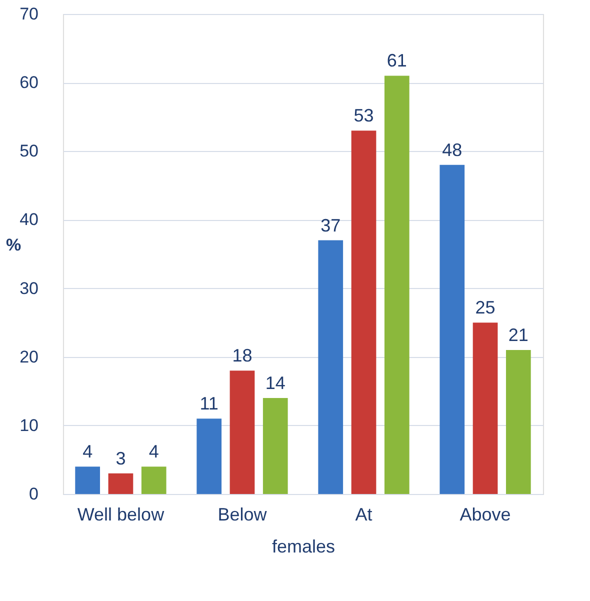 This screenshot has width=590, height=601. What do you see at coordinates (33, 494) in the screenshot?
I see `y-tick-label: 0` at bounding box center [33, 494].